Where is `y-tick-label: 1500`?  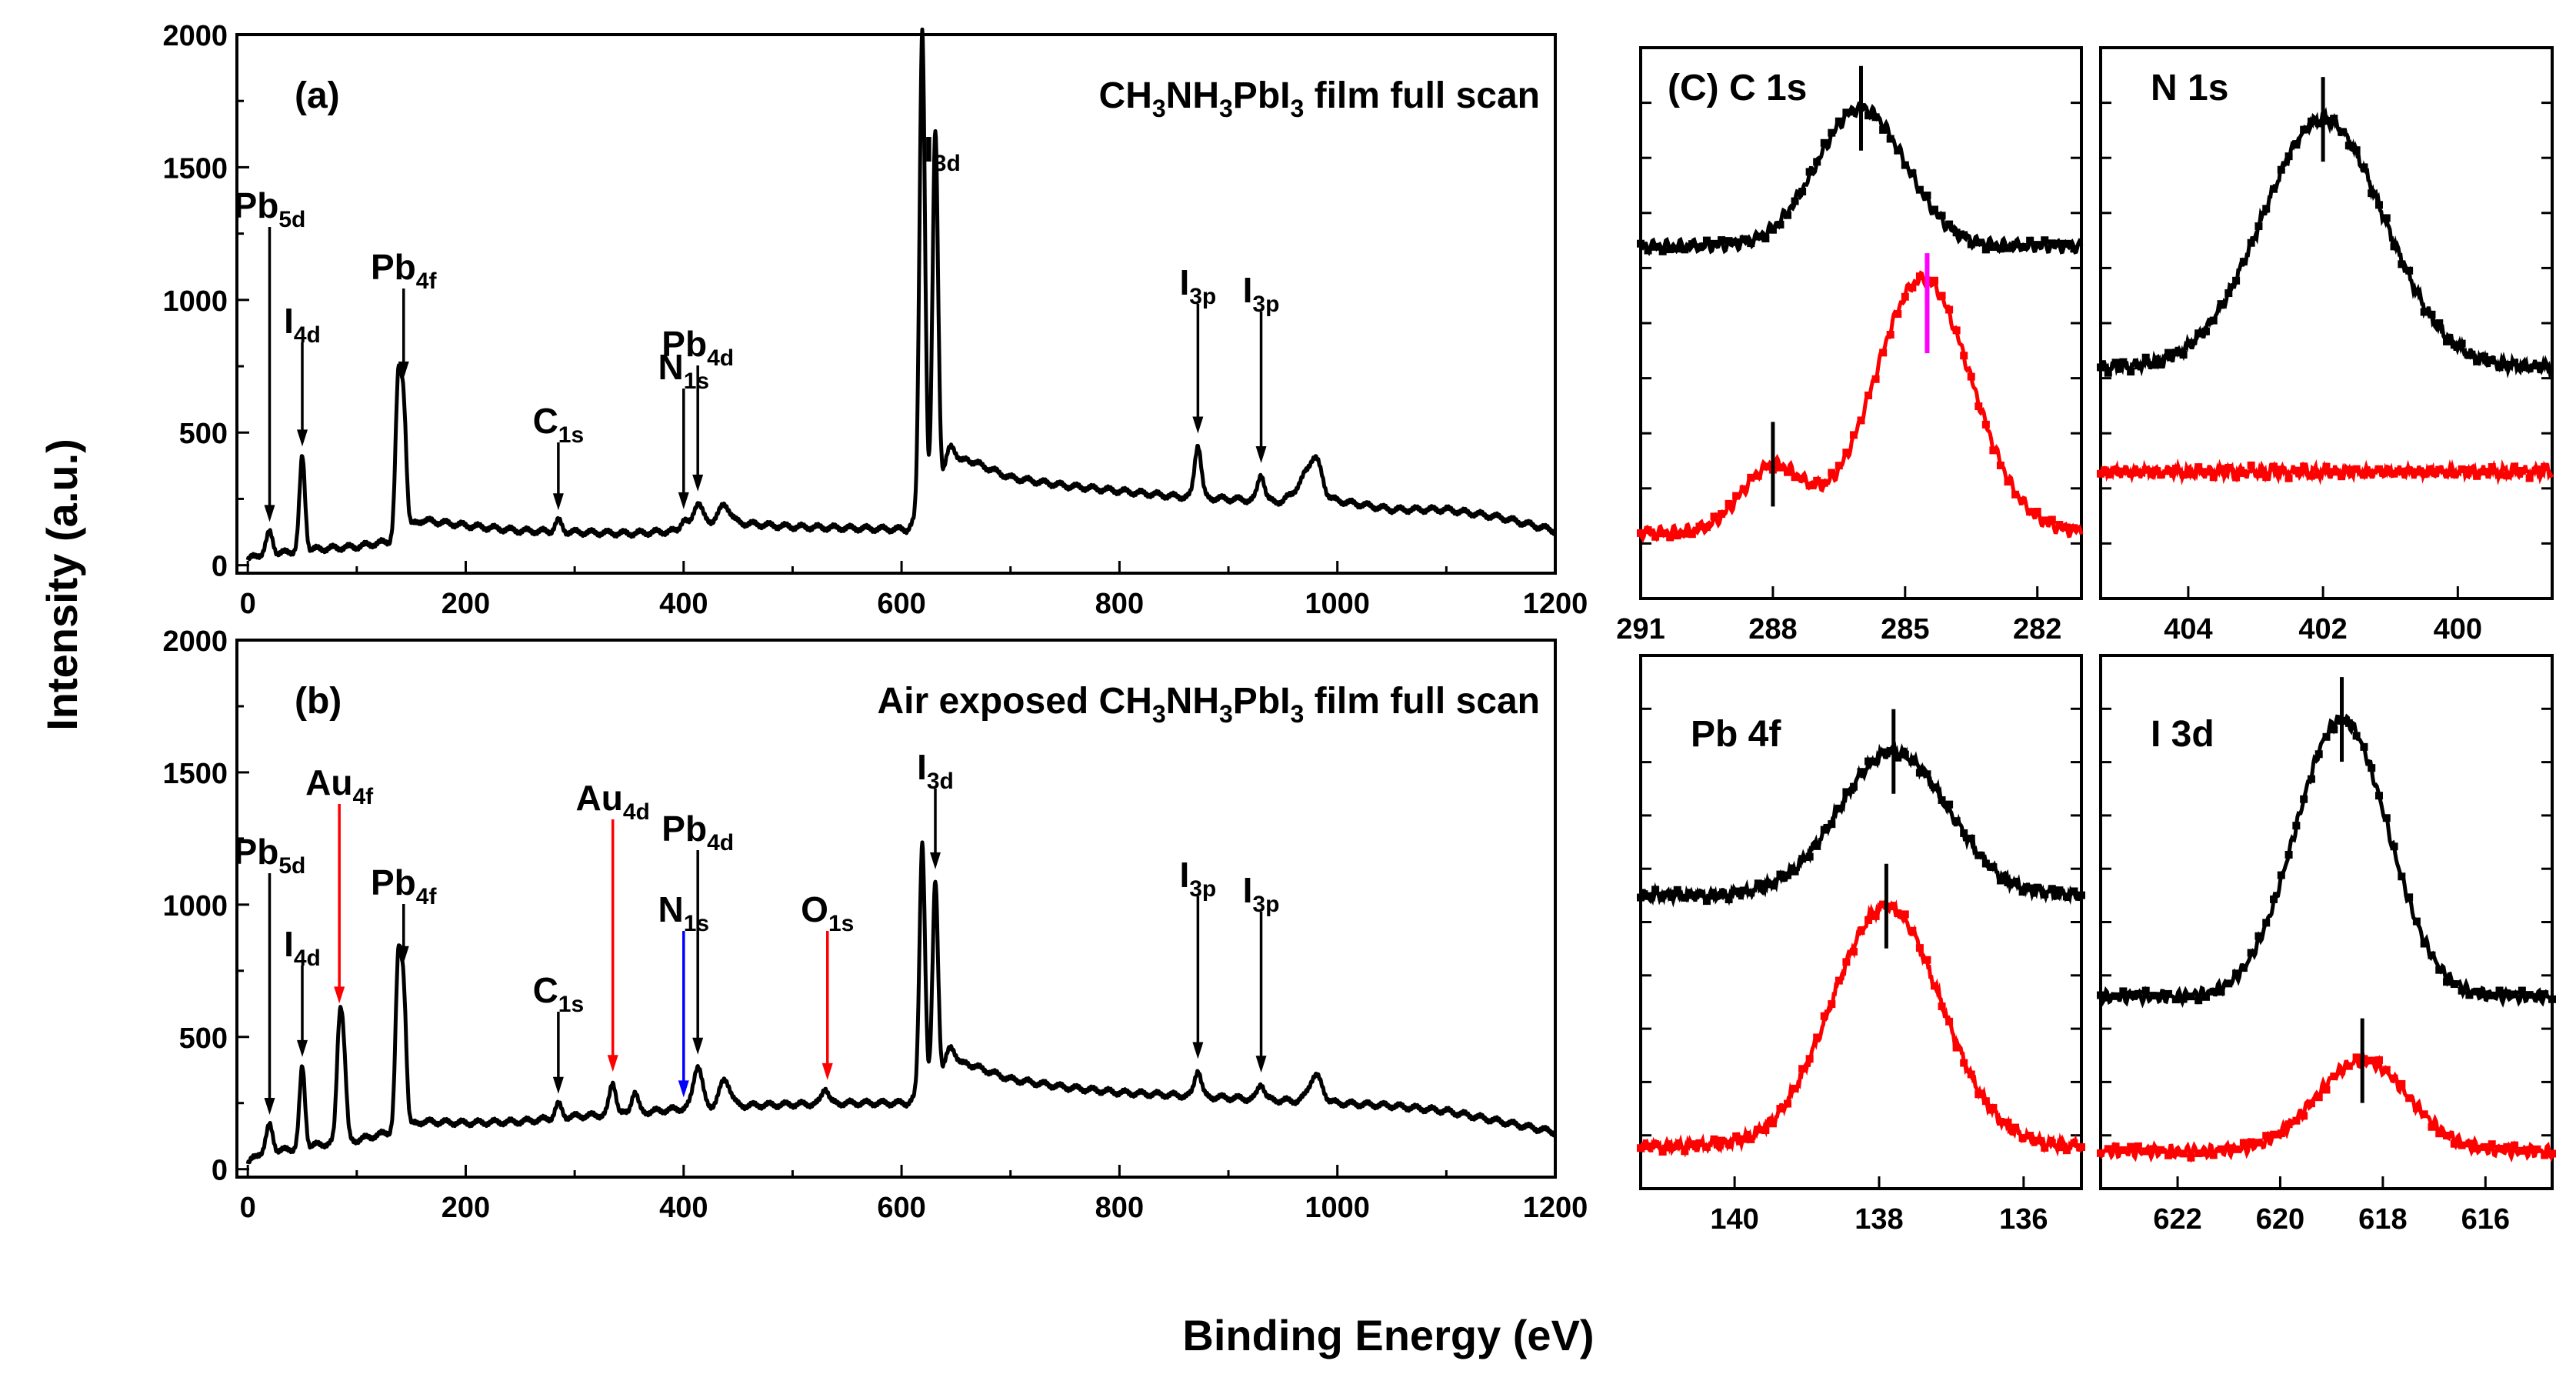 y-tick-label: 1500 is located at coordinates (195, 774).